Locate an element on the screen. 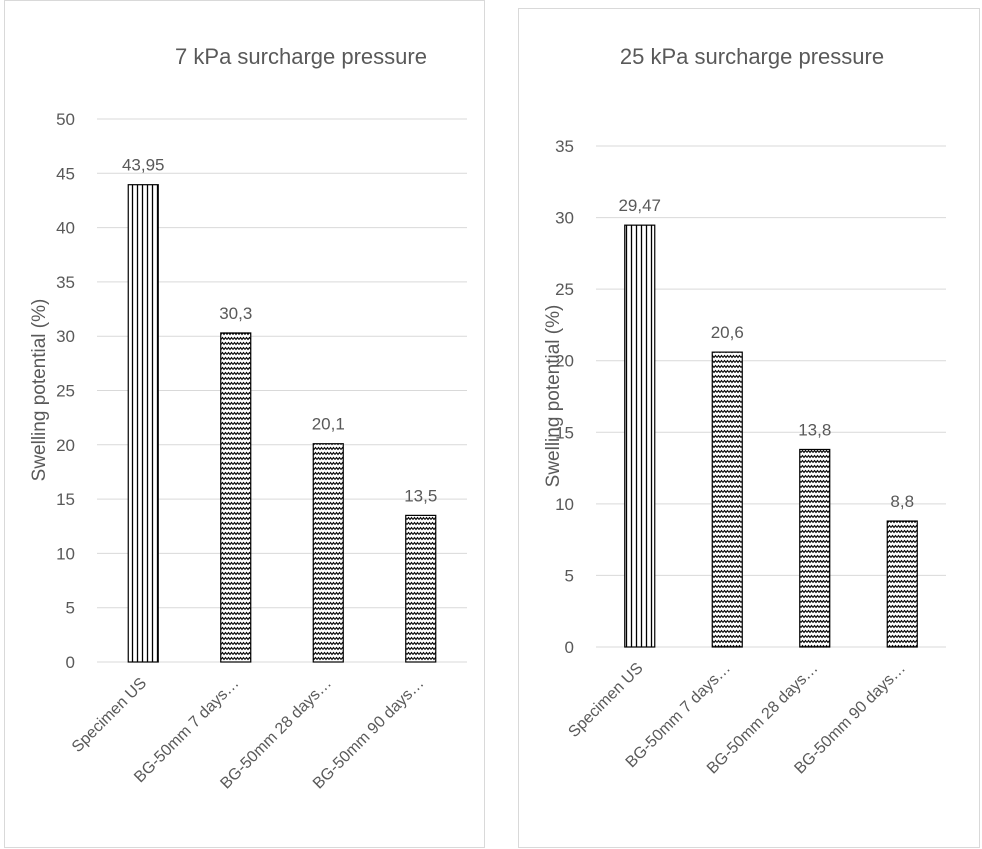 The height and width of the screenshot is (849, 982). y-tick-label: 40 is located at coordinates (65, 228).